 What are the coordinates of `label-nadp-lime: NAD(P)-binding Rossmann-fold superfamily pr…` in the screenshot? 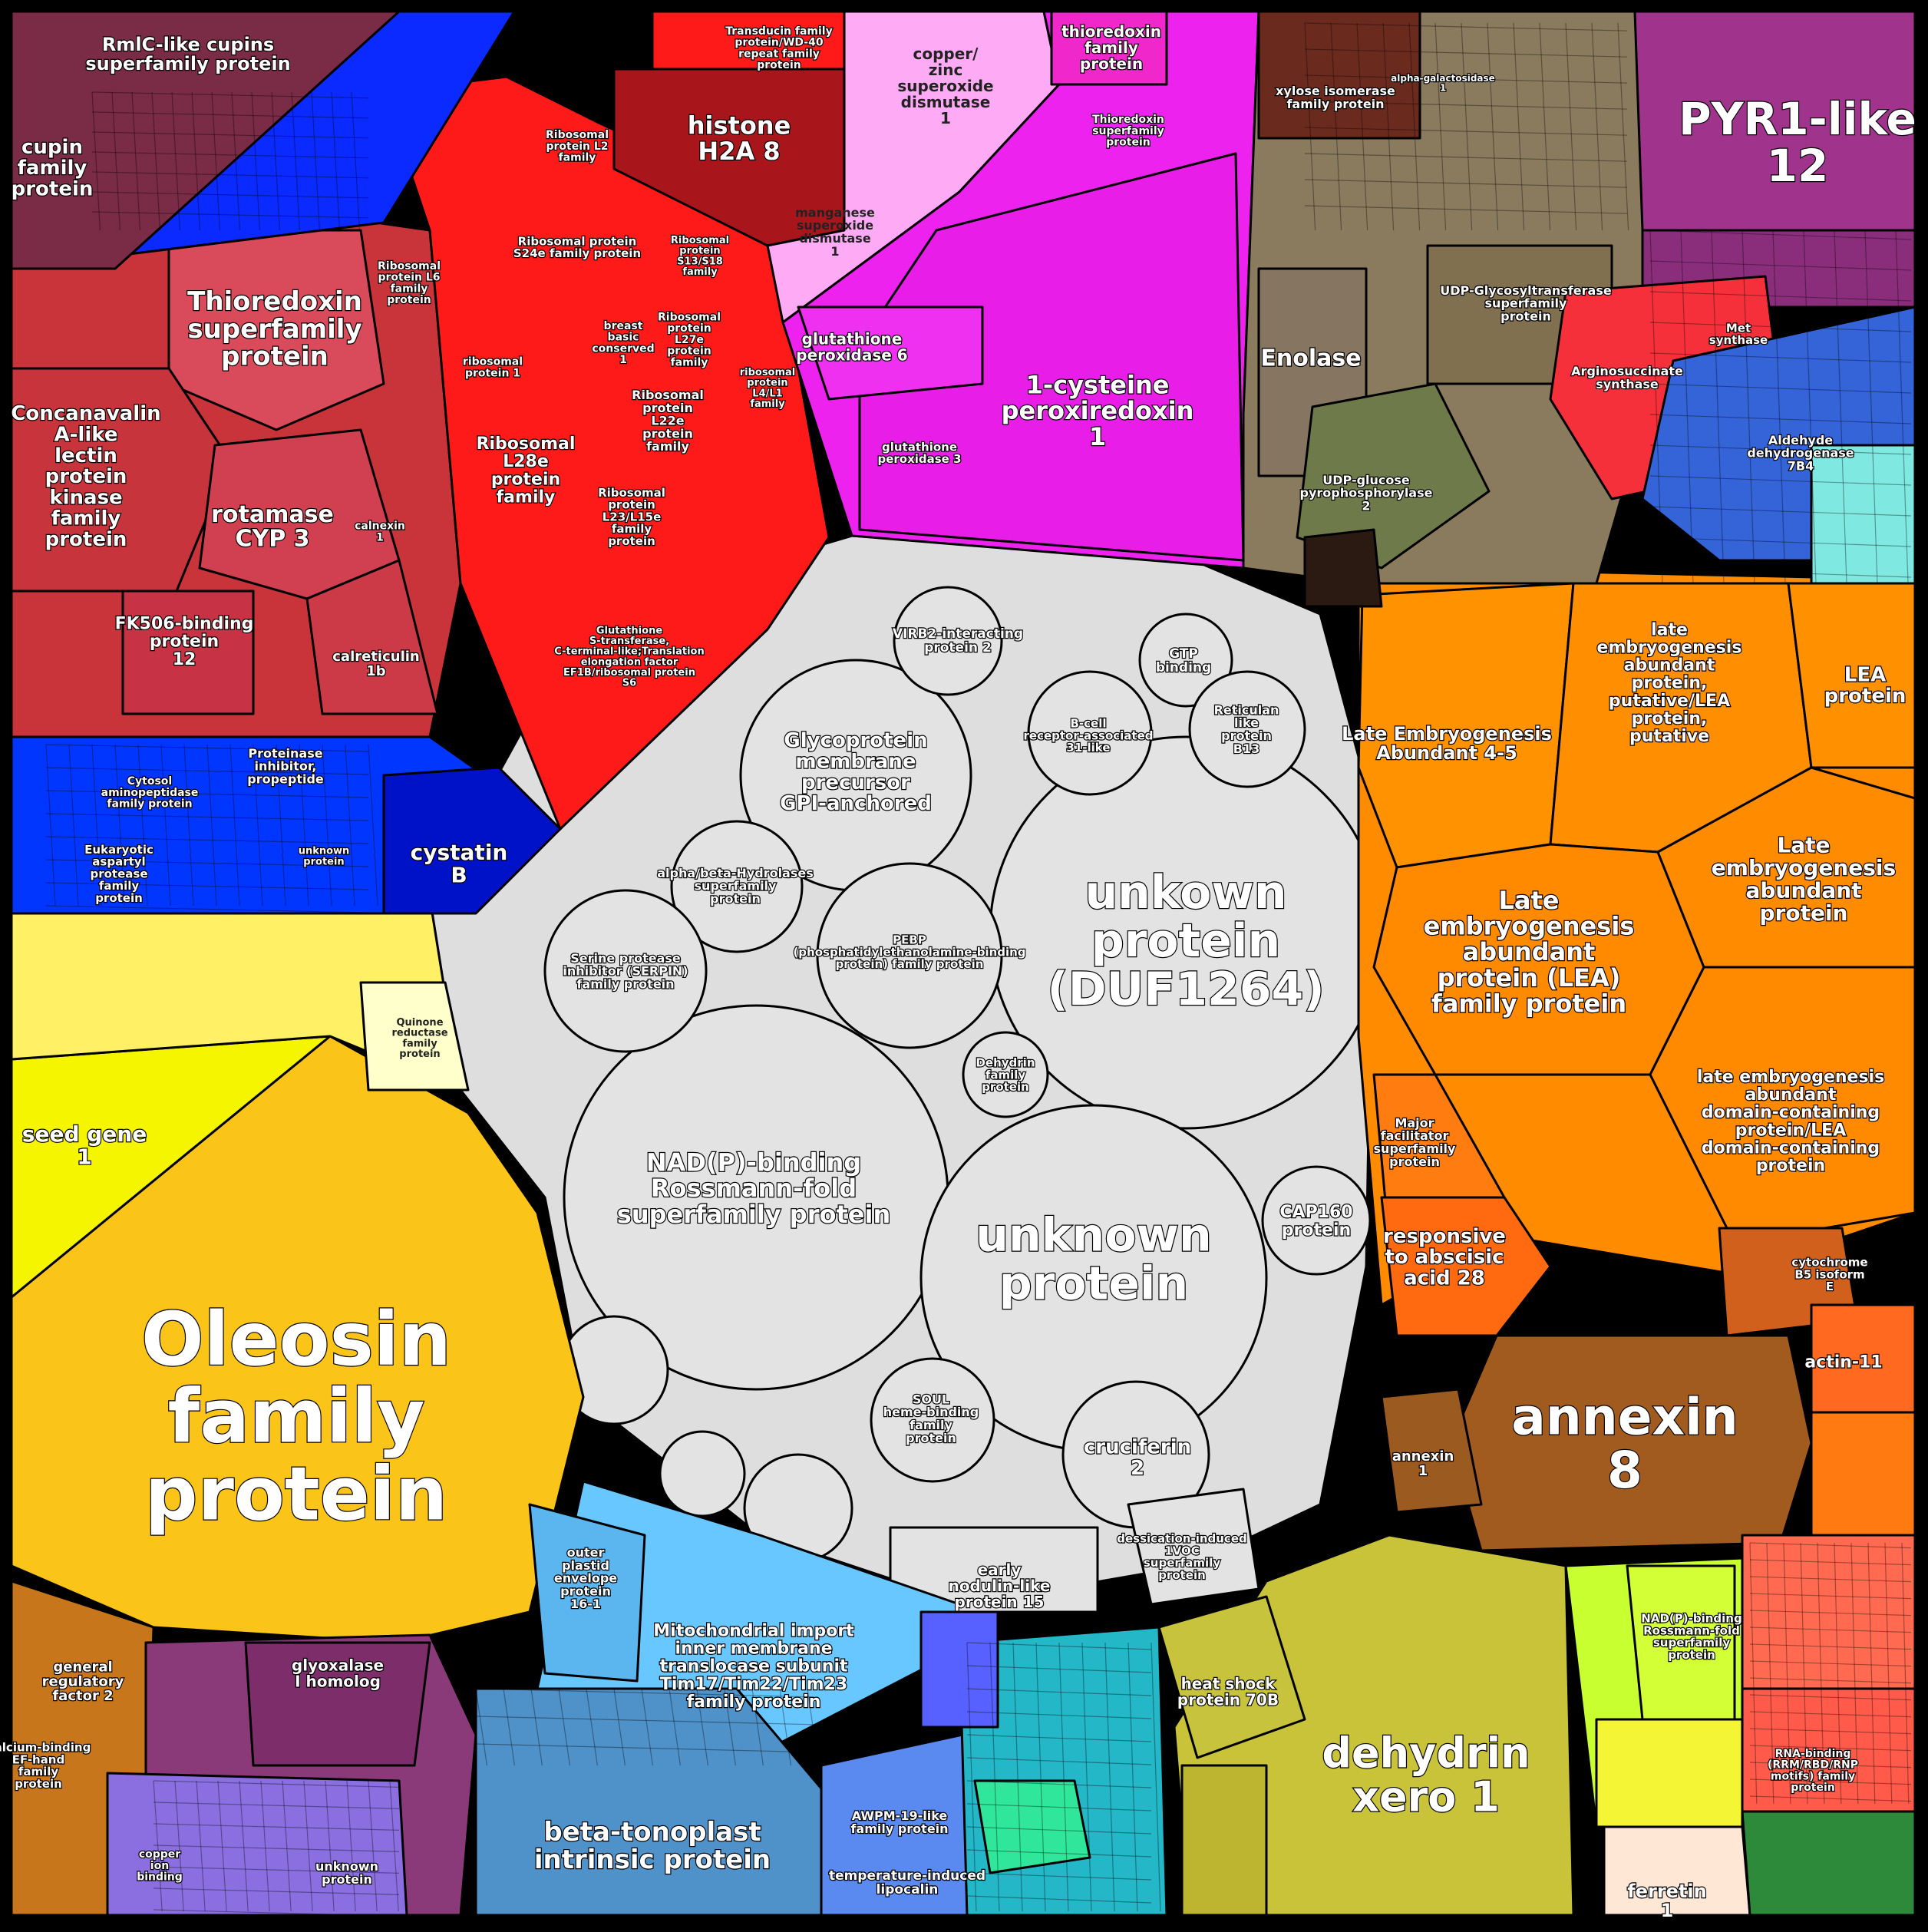 It's located at (1691, 1637).